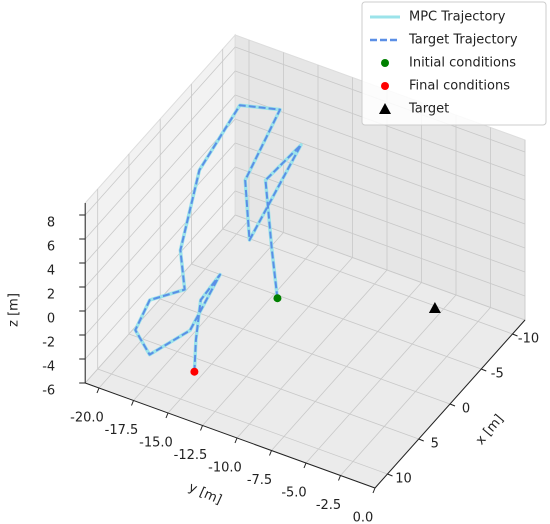 Image resolution: width=550 pixels, height=524 pixels. Describe the element at coordinates (363, 517) in the screenshot. I see `y-tick-label: 0.0` at that location.